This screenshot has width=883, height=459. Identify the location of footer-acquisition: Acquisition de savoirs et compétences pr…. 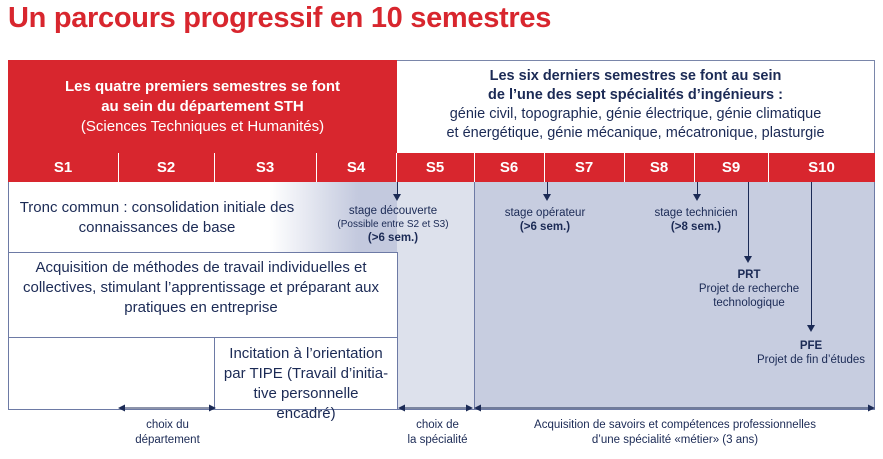
(675, 433).